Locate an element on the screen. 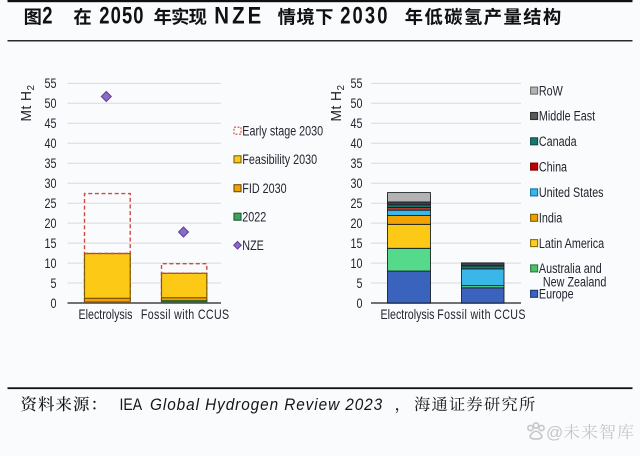 The height and width of the screenshot is (456, 640). svg-text: Feasibility 2030 is located at coordinates (279, 160).